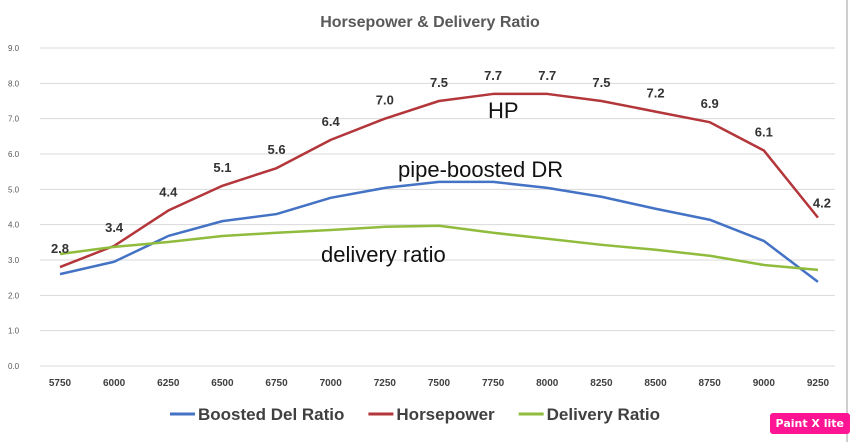  I want to click on data-label: 3.4, so click(114, 227).